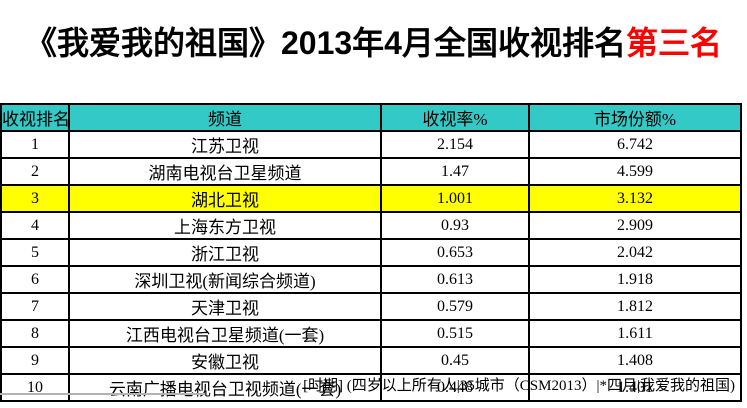 The width and height of the screenshot is (747, 408). Describe the element at coordinates (35, 333) in the screenshot. I see `cell-rank: 8` at that location.